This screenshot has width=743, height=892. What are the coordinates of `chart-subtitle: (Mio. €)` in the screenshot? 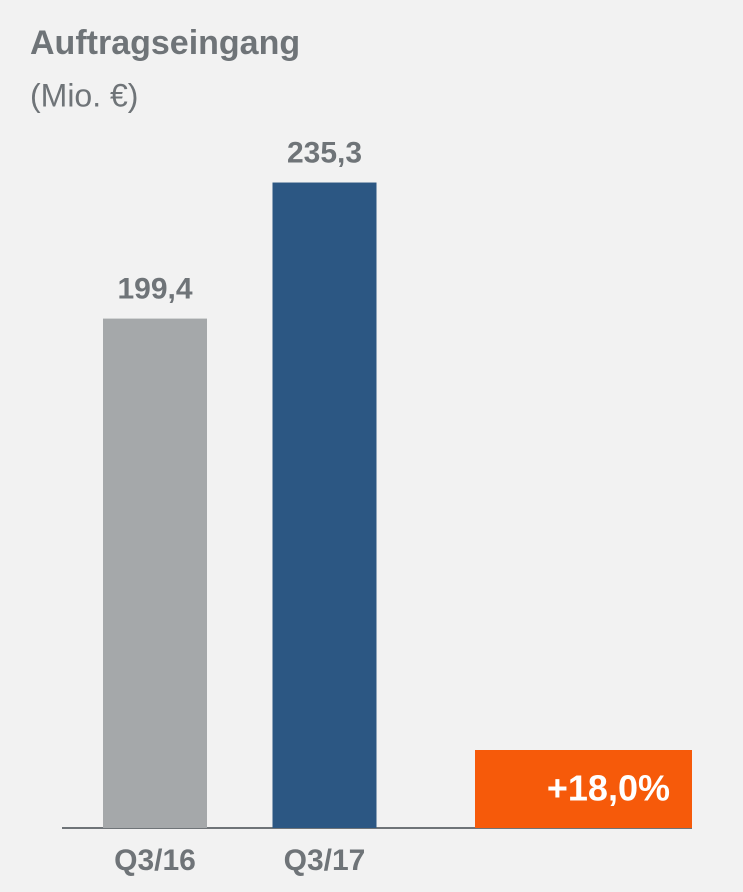 It's located at (84, 95).